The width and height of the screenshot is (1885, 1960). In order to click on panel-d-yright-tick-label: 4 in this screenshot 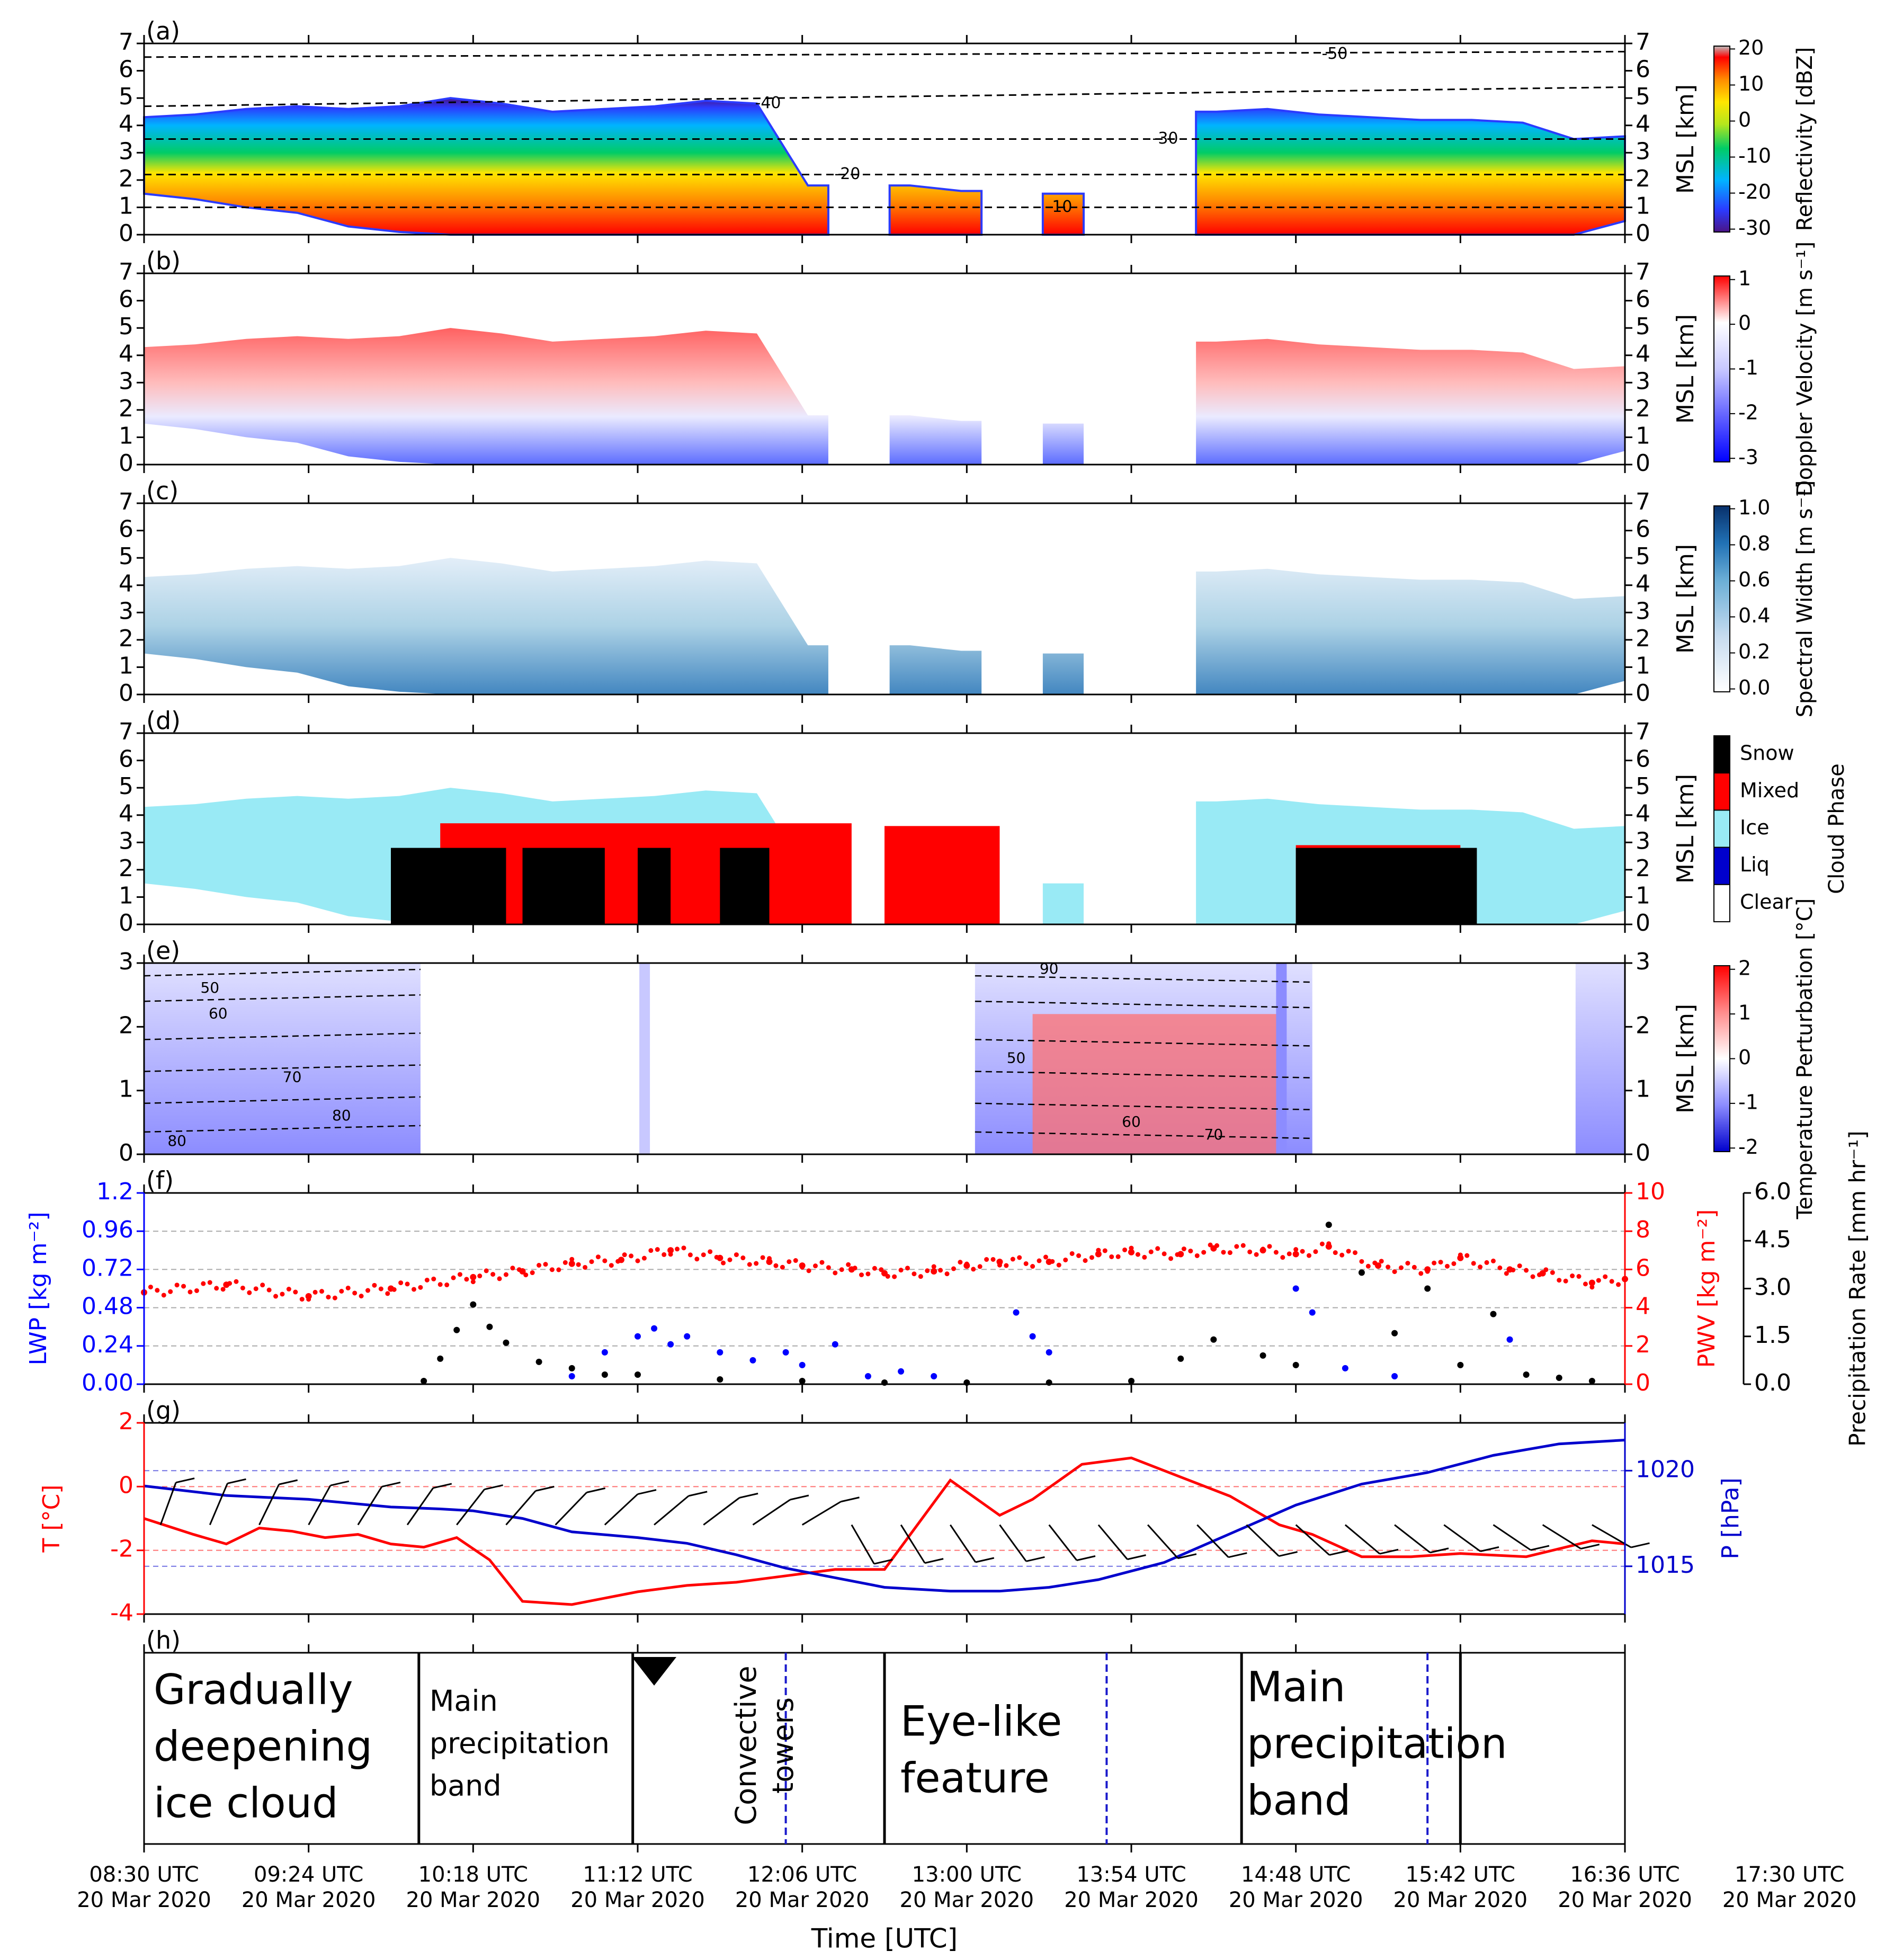, I will do `click(1643, 813)`.